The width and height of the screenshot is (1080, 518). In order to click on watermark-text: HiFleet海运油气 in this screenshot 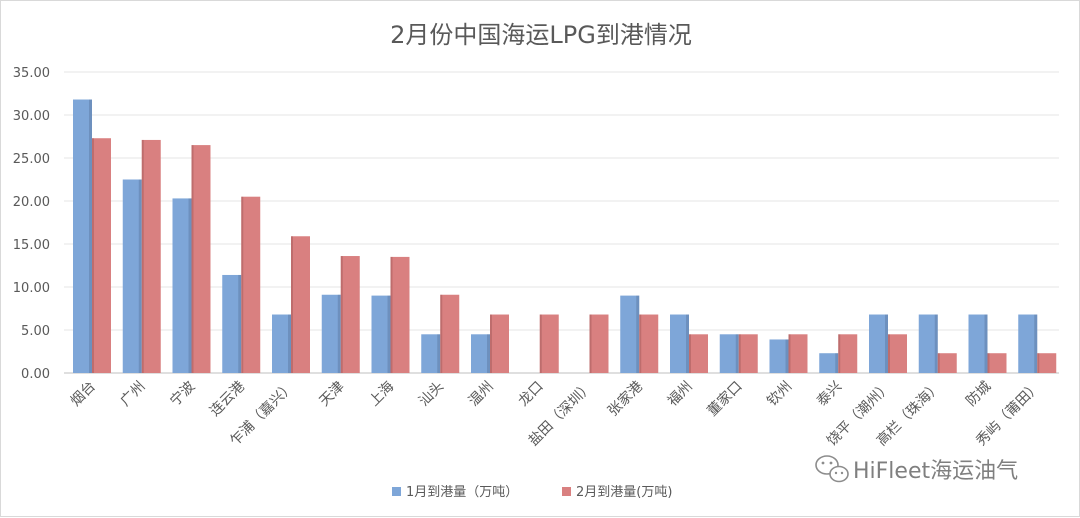, I will do `click(935, 471)`.